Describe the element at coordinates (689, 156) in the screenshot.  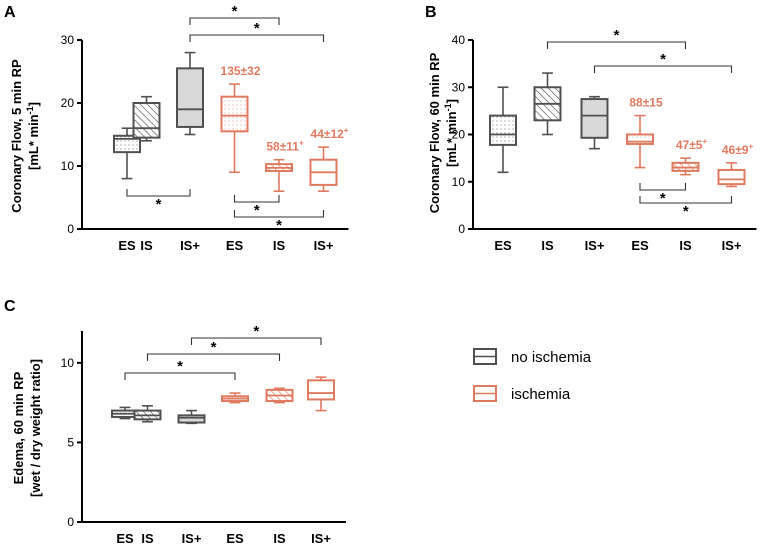
I see `box-ischemia-IS: 47±5+` at that location.